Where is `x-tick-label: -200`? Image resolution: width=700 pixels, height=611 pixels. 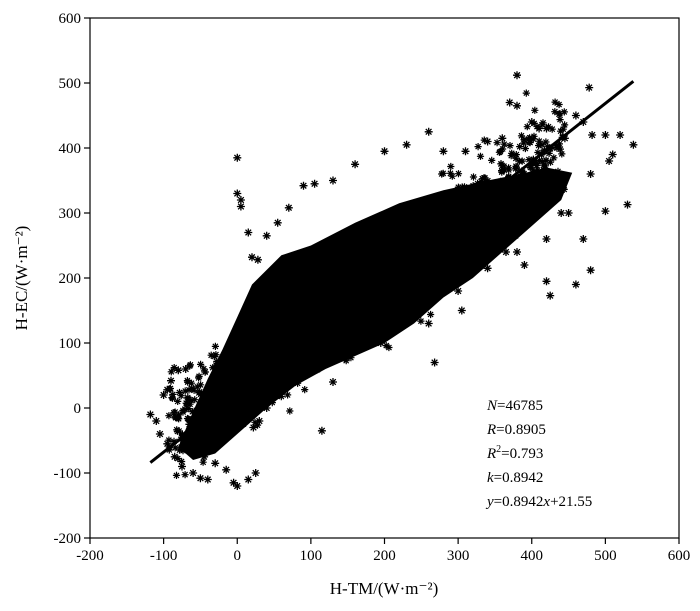 x-tick-label: -200 is located at coordinates (90, 556).